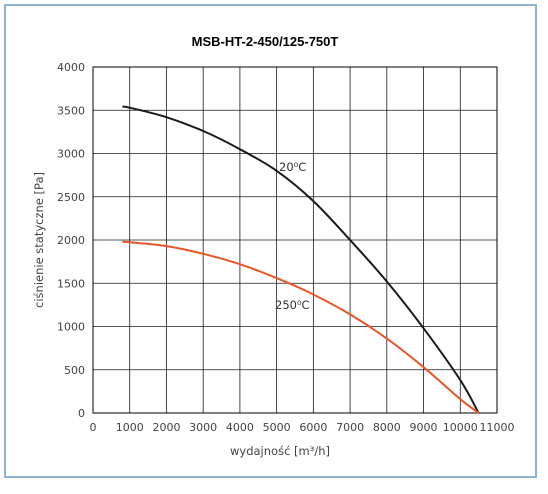 This screenshot has width=548, height=494. What do you see at coordinates (81, 413) in the screenshot?
I see `y-tick-label: 0` at bounding box center [81, 413].